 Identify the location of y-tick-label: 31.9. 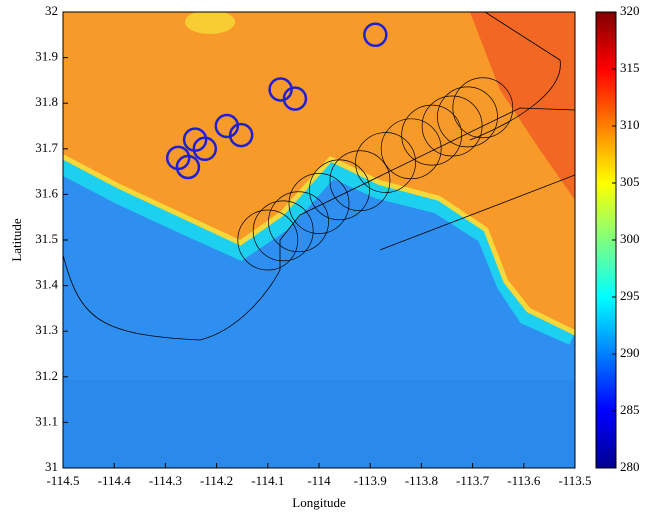
(46, 56).